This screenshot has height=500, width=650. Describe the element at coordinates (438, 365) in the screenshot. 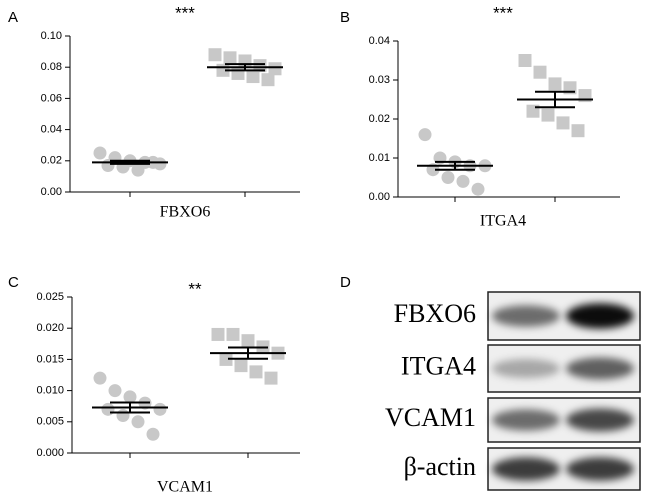

I see `blot-label: ITGA4` at that location.